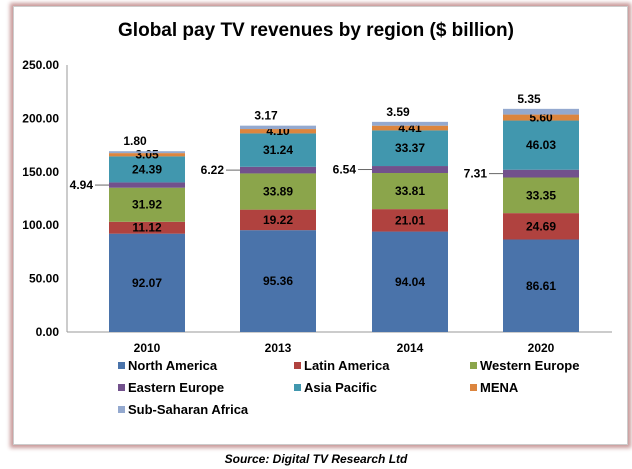 The height and width of the screenshot is (469, 632). What do you see at coordinates (44, 279) in the screenshot?
I see `y-tick-label: 50.00` at bounding box center [44, 279].